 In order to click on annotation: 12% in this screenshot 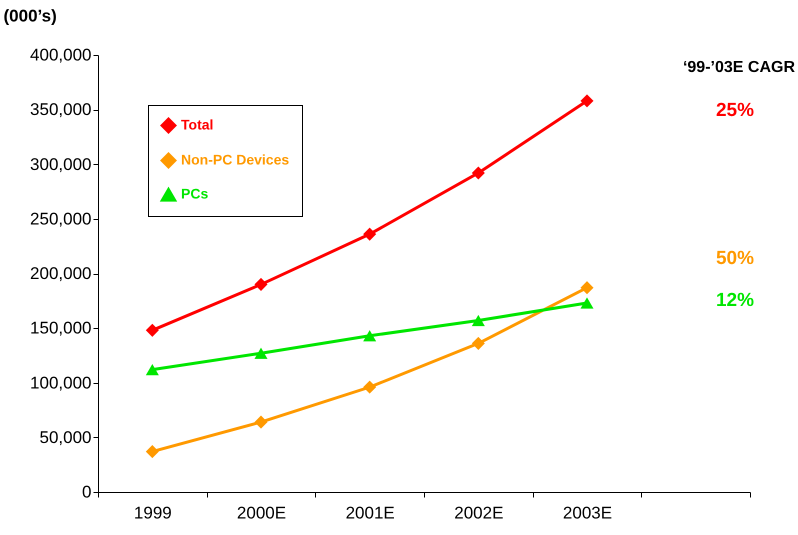, I will do `click(735, 300)`.